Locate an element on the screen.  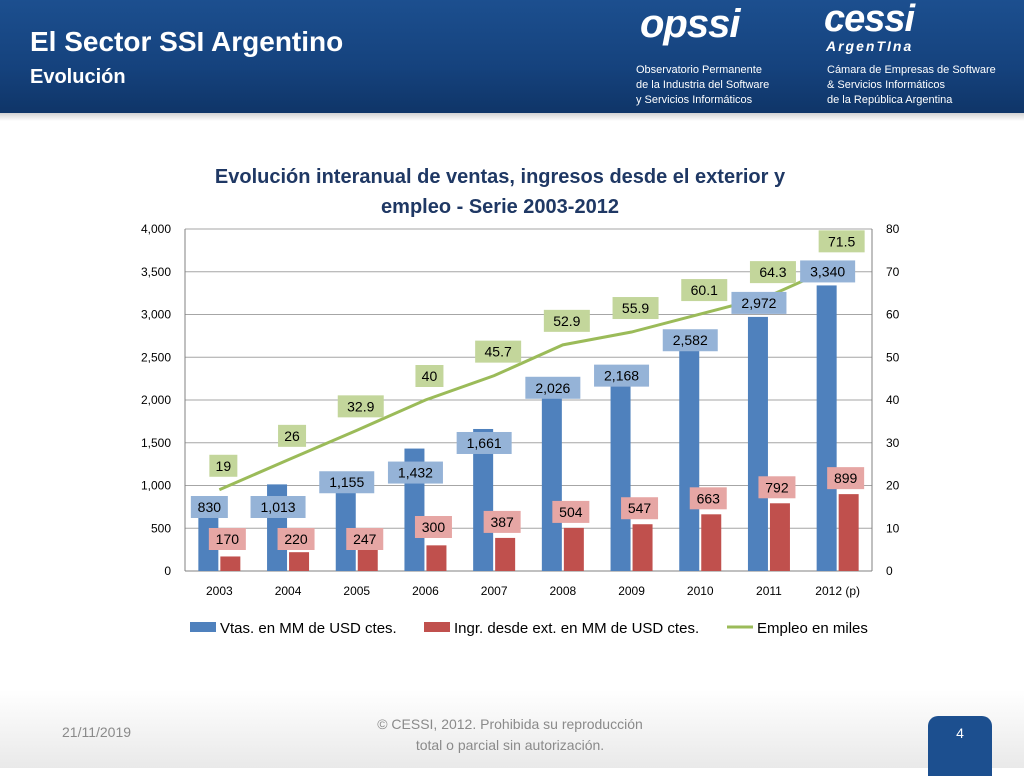
sales-data-label: 2,972 is located at coordinates (758, 303).